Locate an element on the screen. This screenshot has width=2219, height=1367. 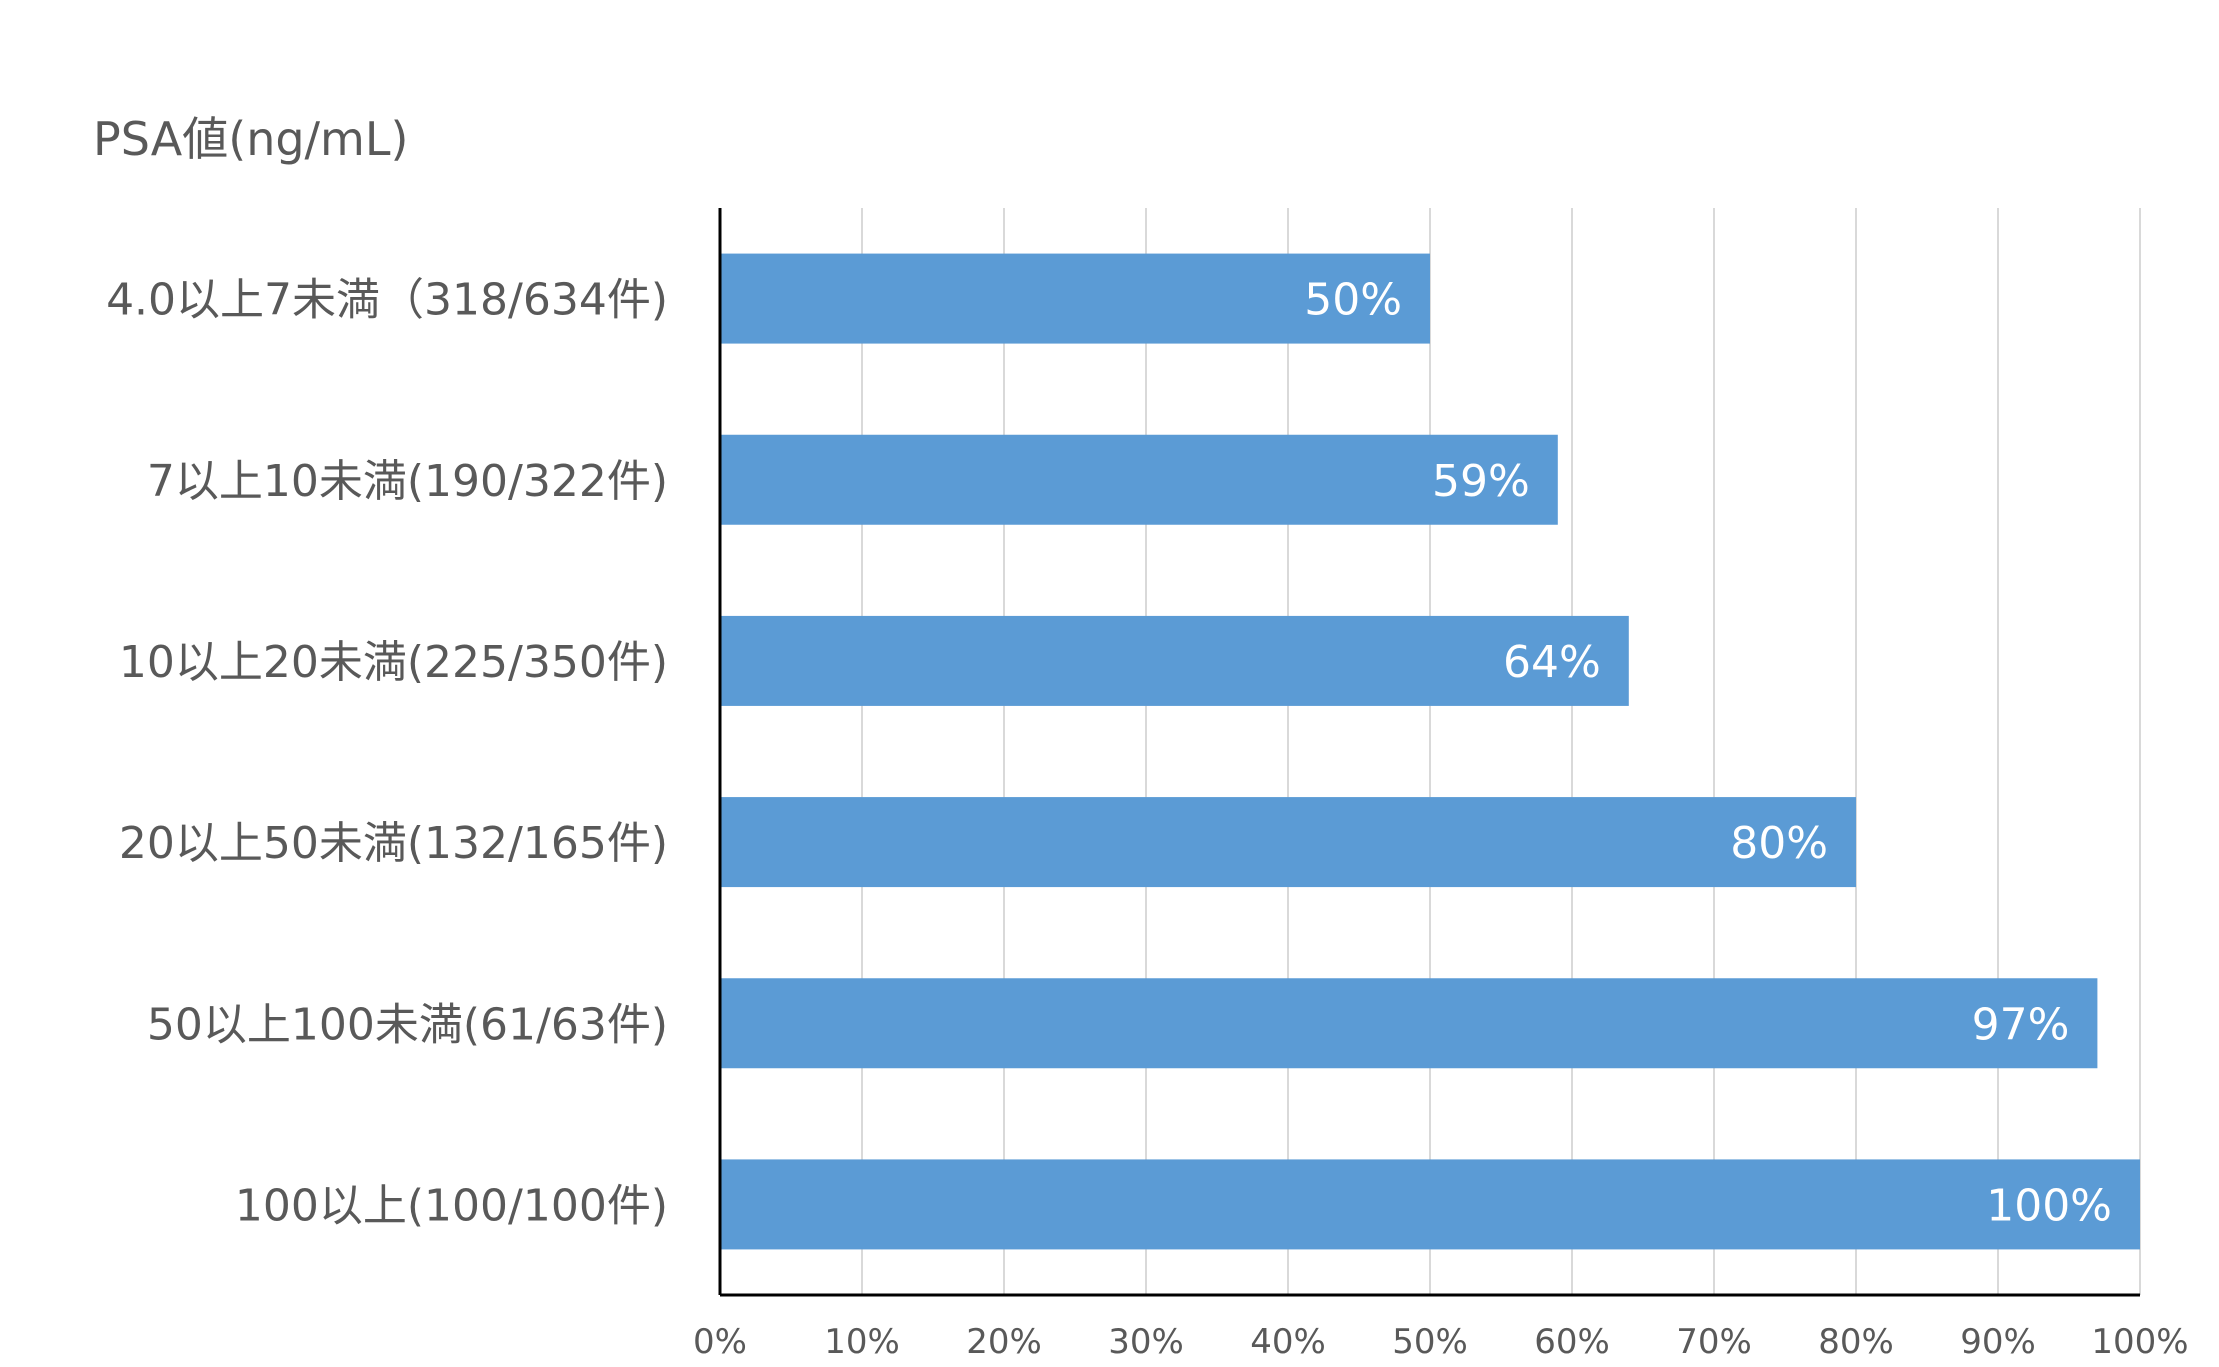
data-label: 100% is located at coordinates (2049, 1205).